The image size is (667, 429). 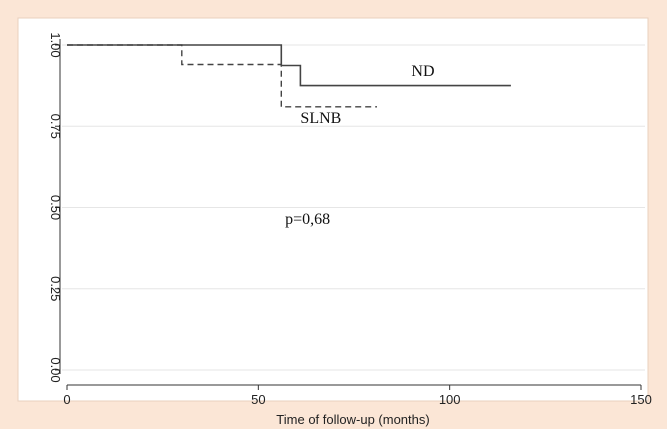 I want to click on y-tick-label: 1.00, so click(x=55, y=44).